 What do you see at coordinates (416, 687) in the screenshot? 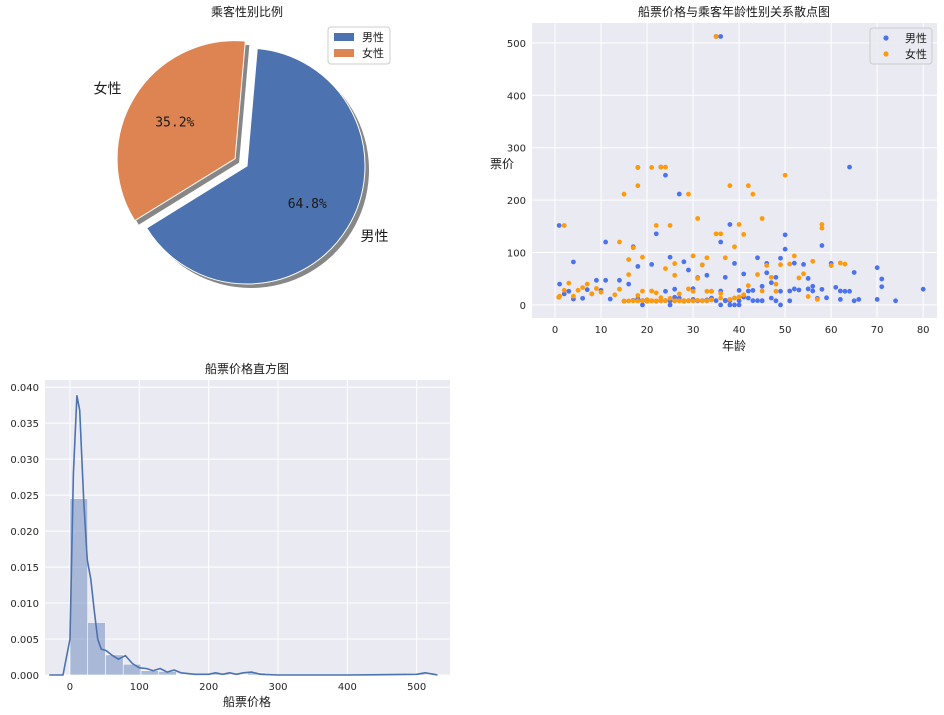
I see `hist-x-tick-label: 500` at bounding box center [416, 687].